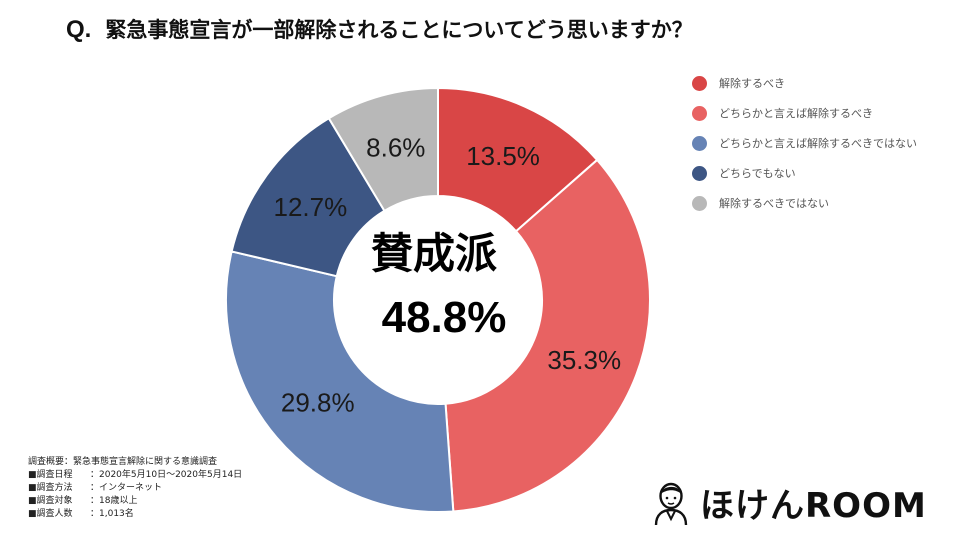 The image size is (960, 540). I want to click on slice-value-label: 29.8%, so click(318, 403).